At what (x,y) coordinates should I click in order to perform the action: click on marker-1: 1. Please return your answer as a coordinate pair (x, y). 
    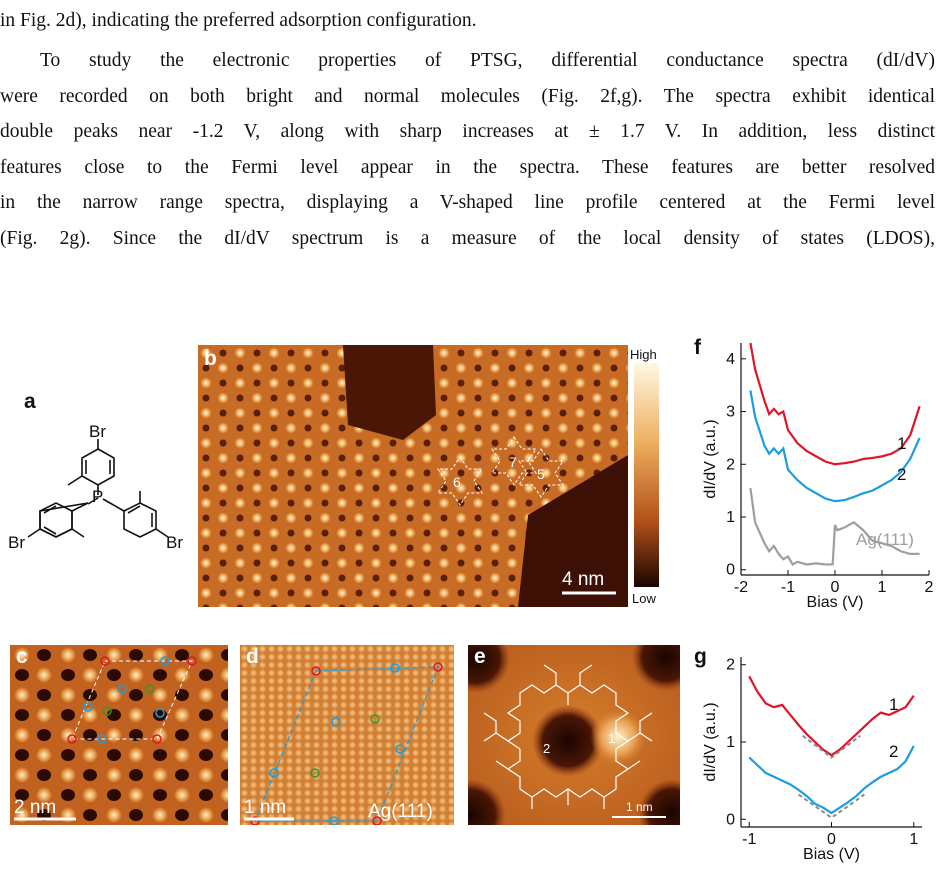
    Looking at the image, I should click on (611, 738).